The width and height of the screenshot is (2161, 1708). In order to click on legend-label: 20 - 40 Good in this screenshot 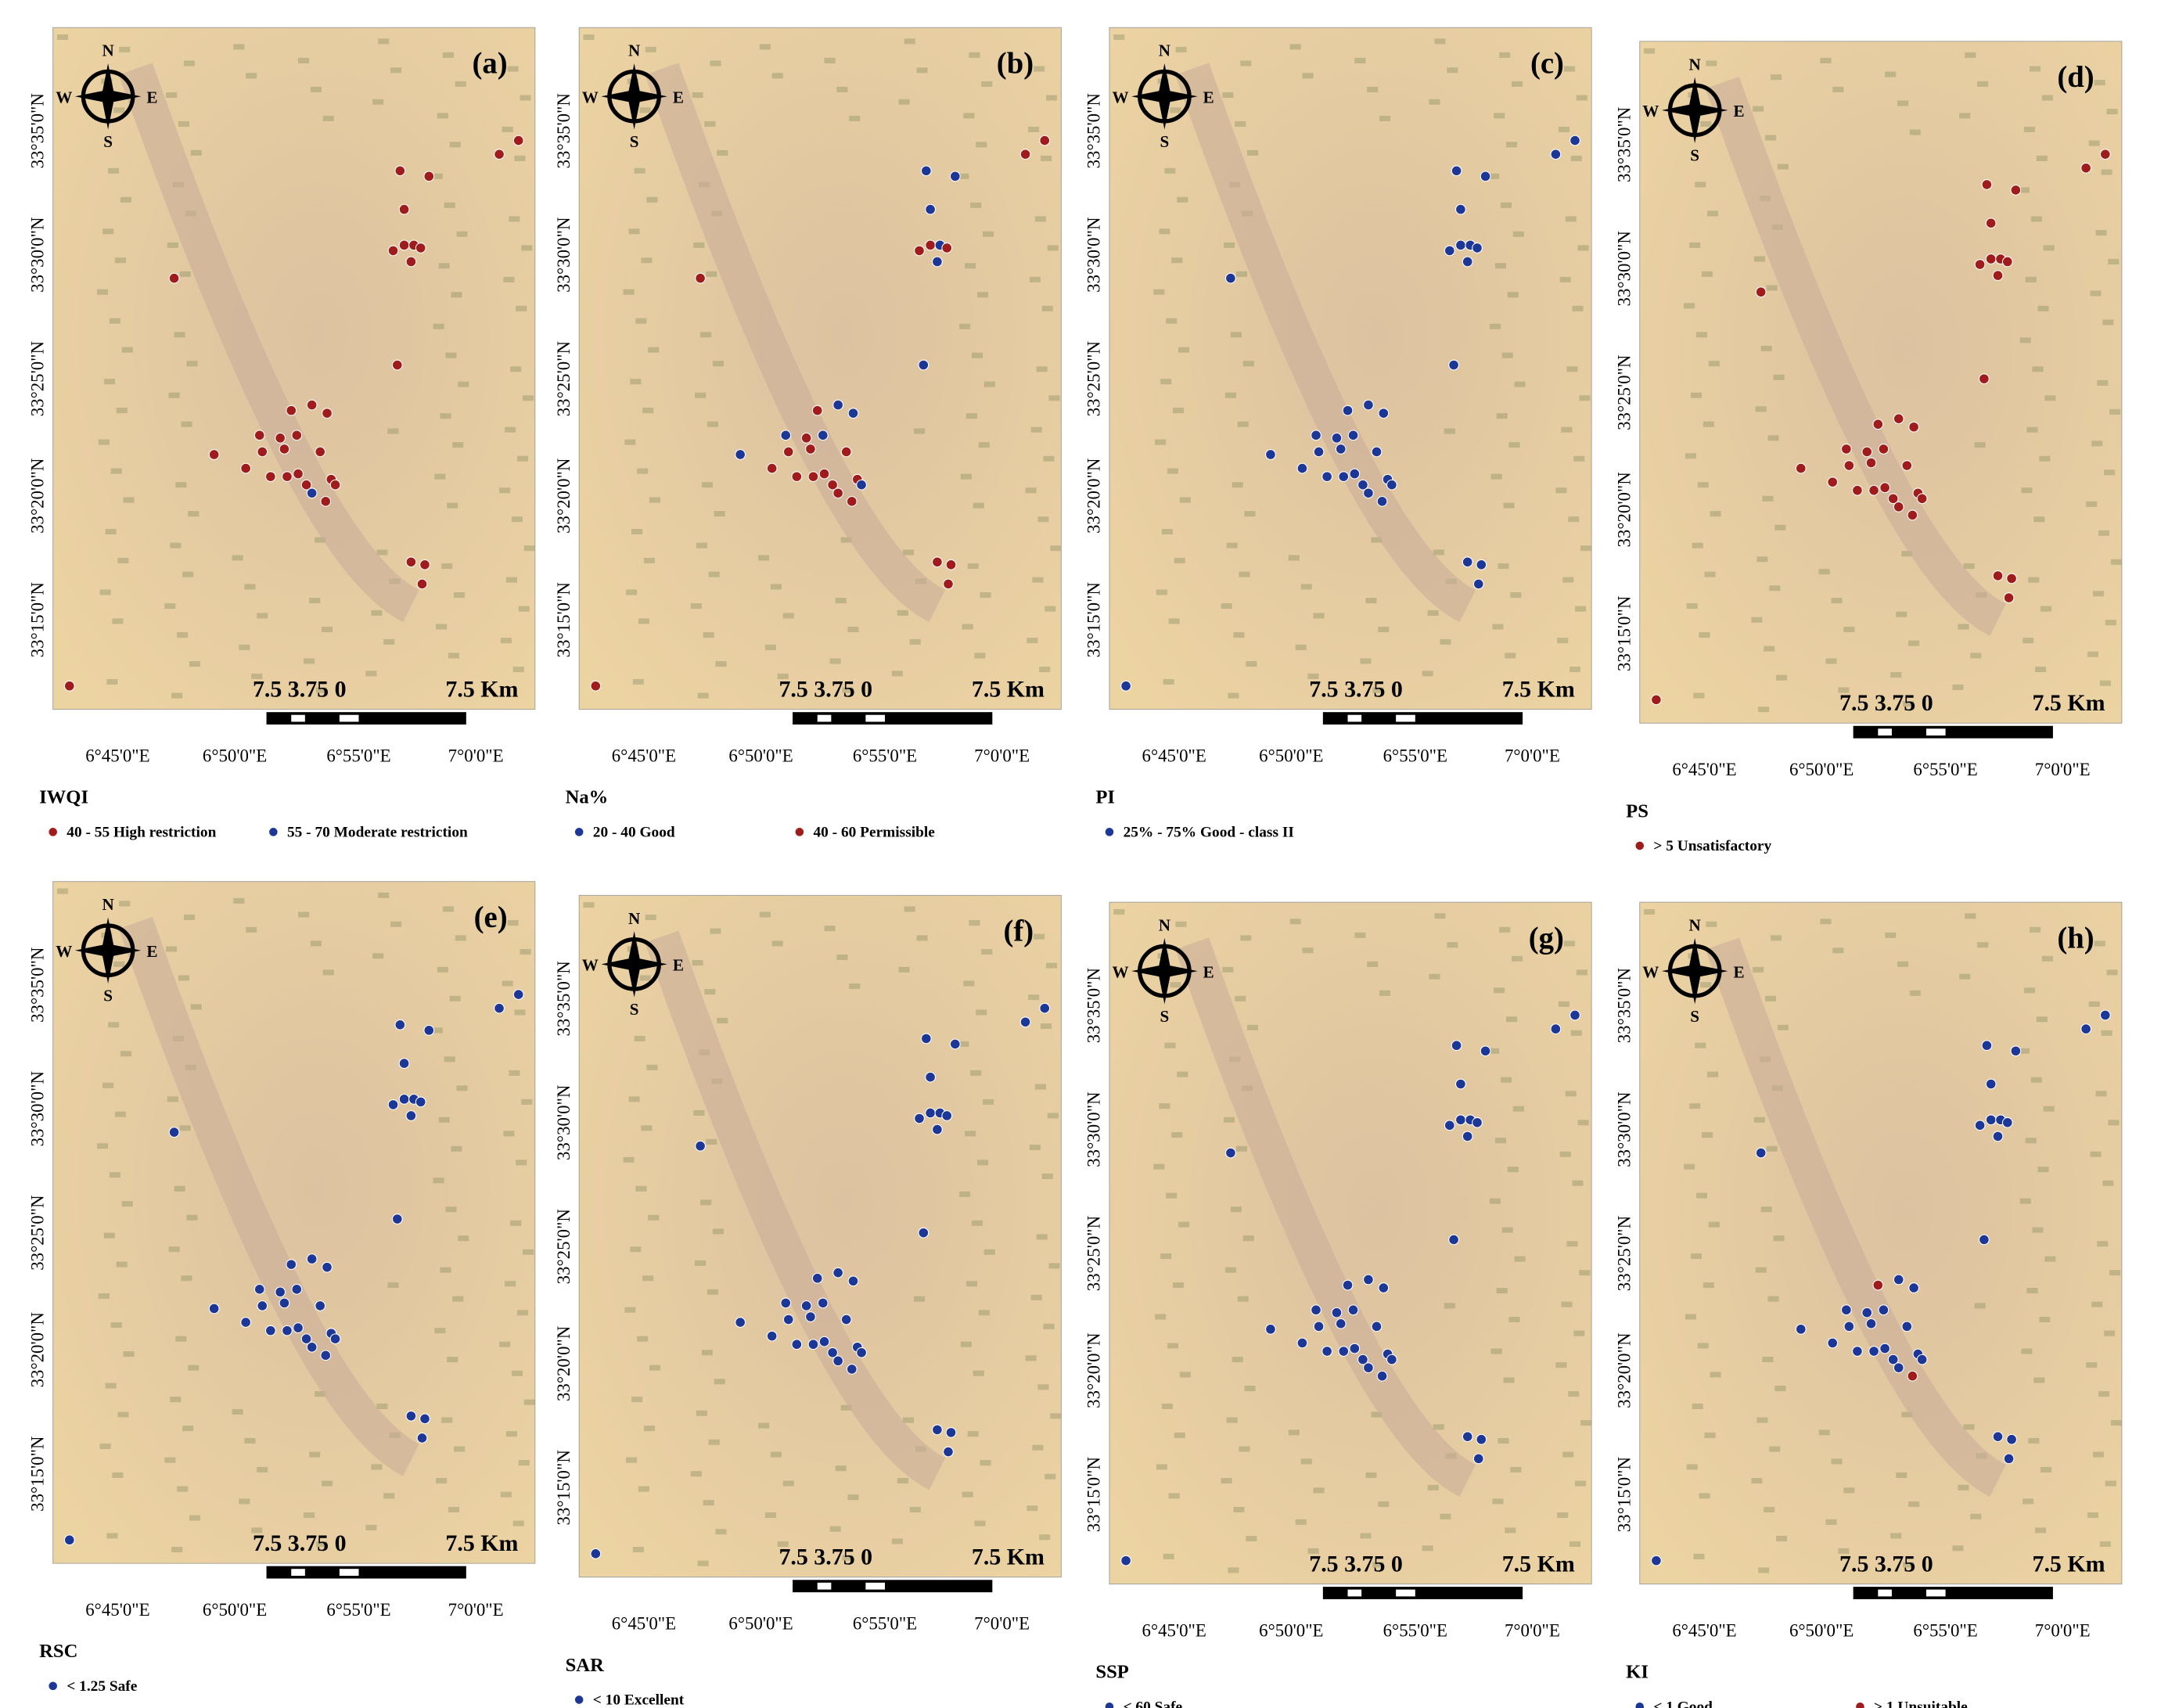, I will do `click(634, 833)`.